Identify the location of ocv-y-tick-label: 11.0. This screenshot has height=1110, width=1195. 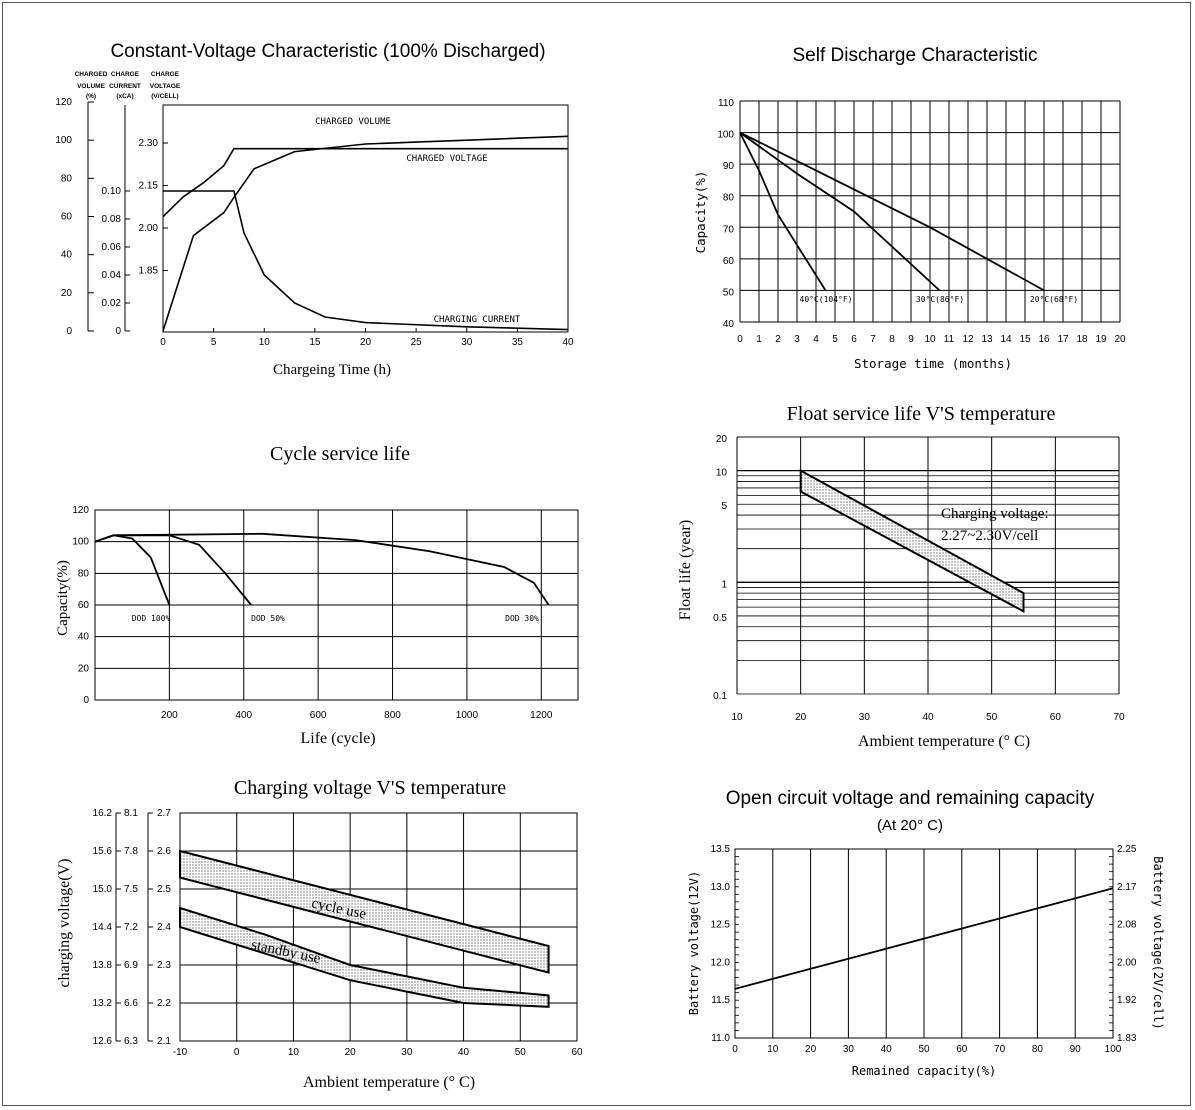
(720, 1038).